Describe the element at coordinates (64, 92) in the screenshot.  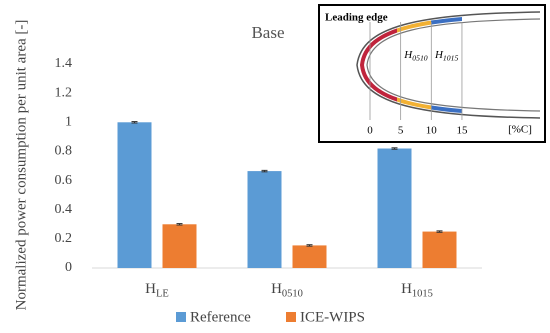
I see `y-tick-label: 1.2` at that location.